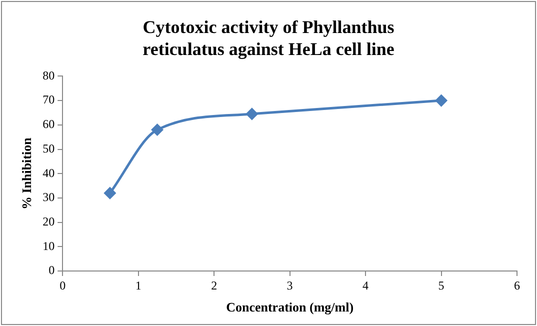 Image resolution: width=537 pixels, height=326 pixels. Describe the element at coordinates (138, 285) in the screenshot. I see `x-tick-label: 1` at that location.